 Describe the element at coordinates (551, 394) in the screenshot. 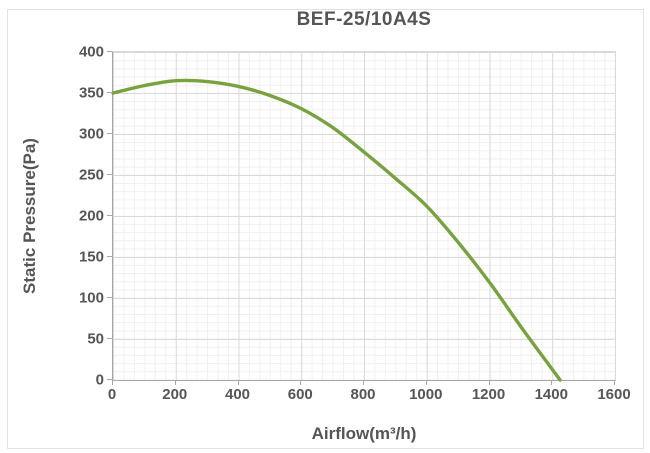

I see `x-tick-label: 1400` at that location.